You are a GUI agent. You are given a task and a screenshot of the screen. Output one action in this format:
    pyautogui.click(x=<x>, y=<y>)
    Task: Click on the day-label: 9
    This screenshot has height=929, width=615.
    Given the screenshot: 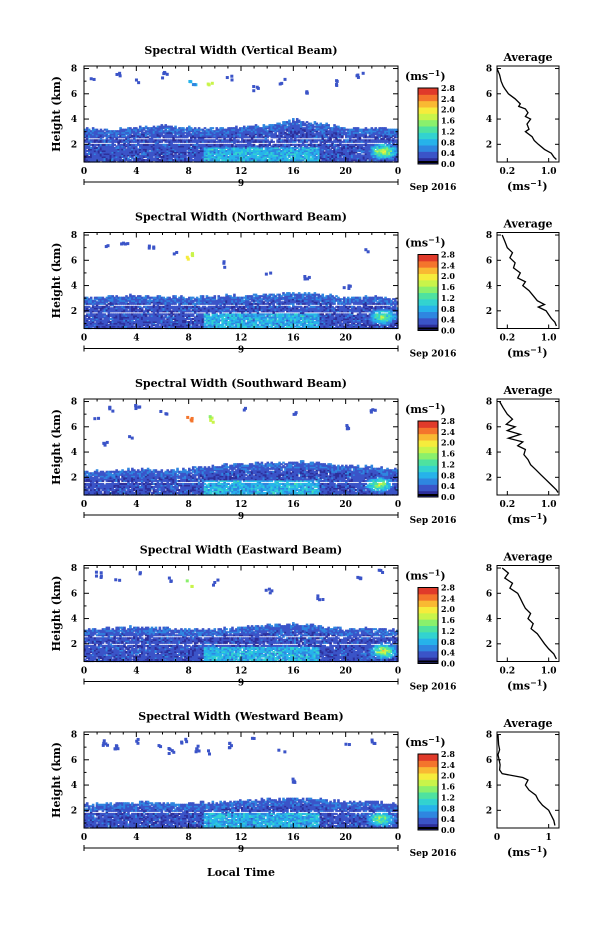 What is the action you would take?
    pyautogui.click(x=241, y=184)
    